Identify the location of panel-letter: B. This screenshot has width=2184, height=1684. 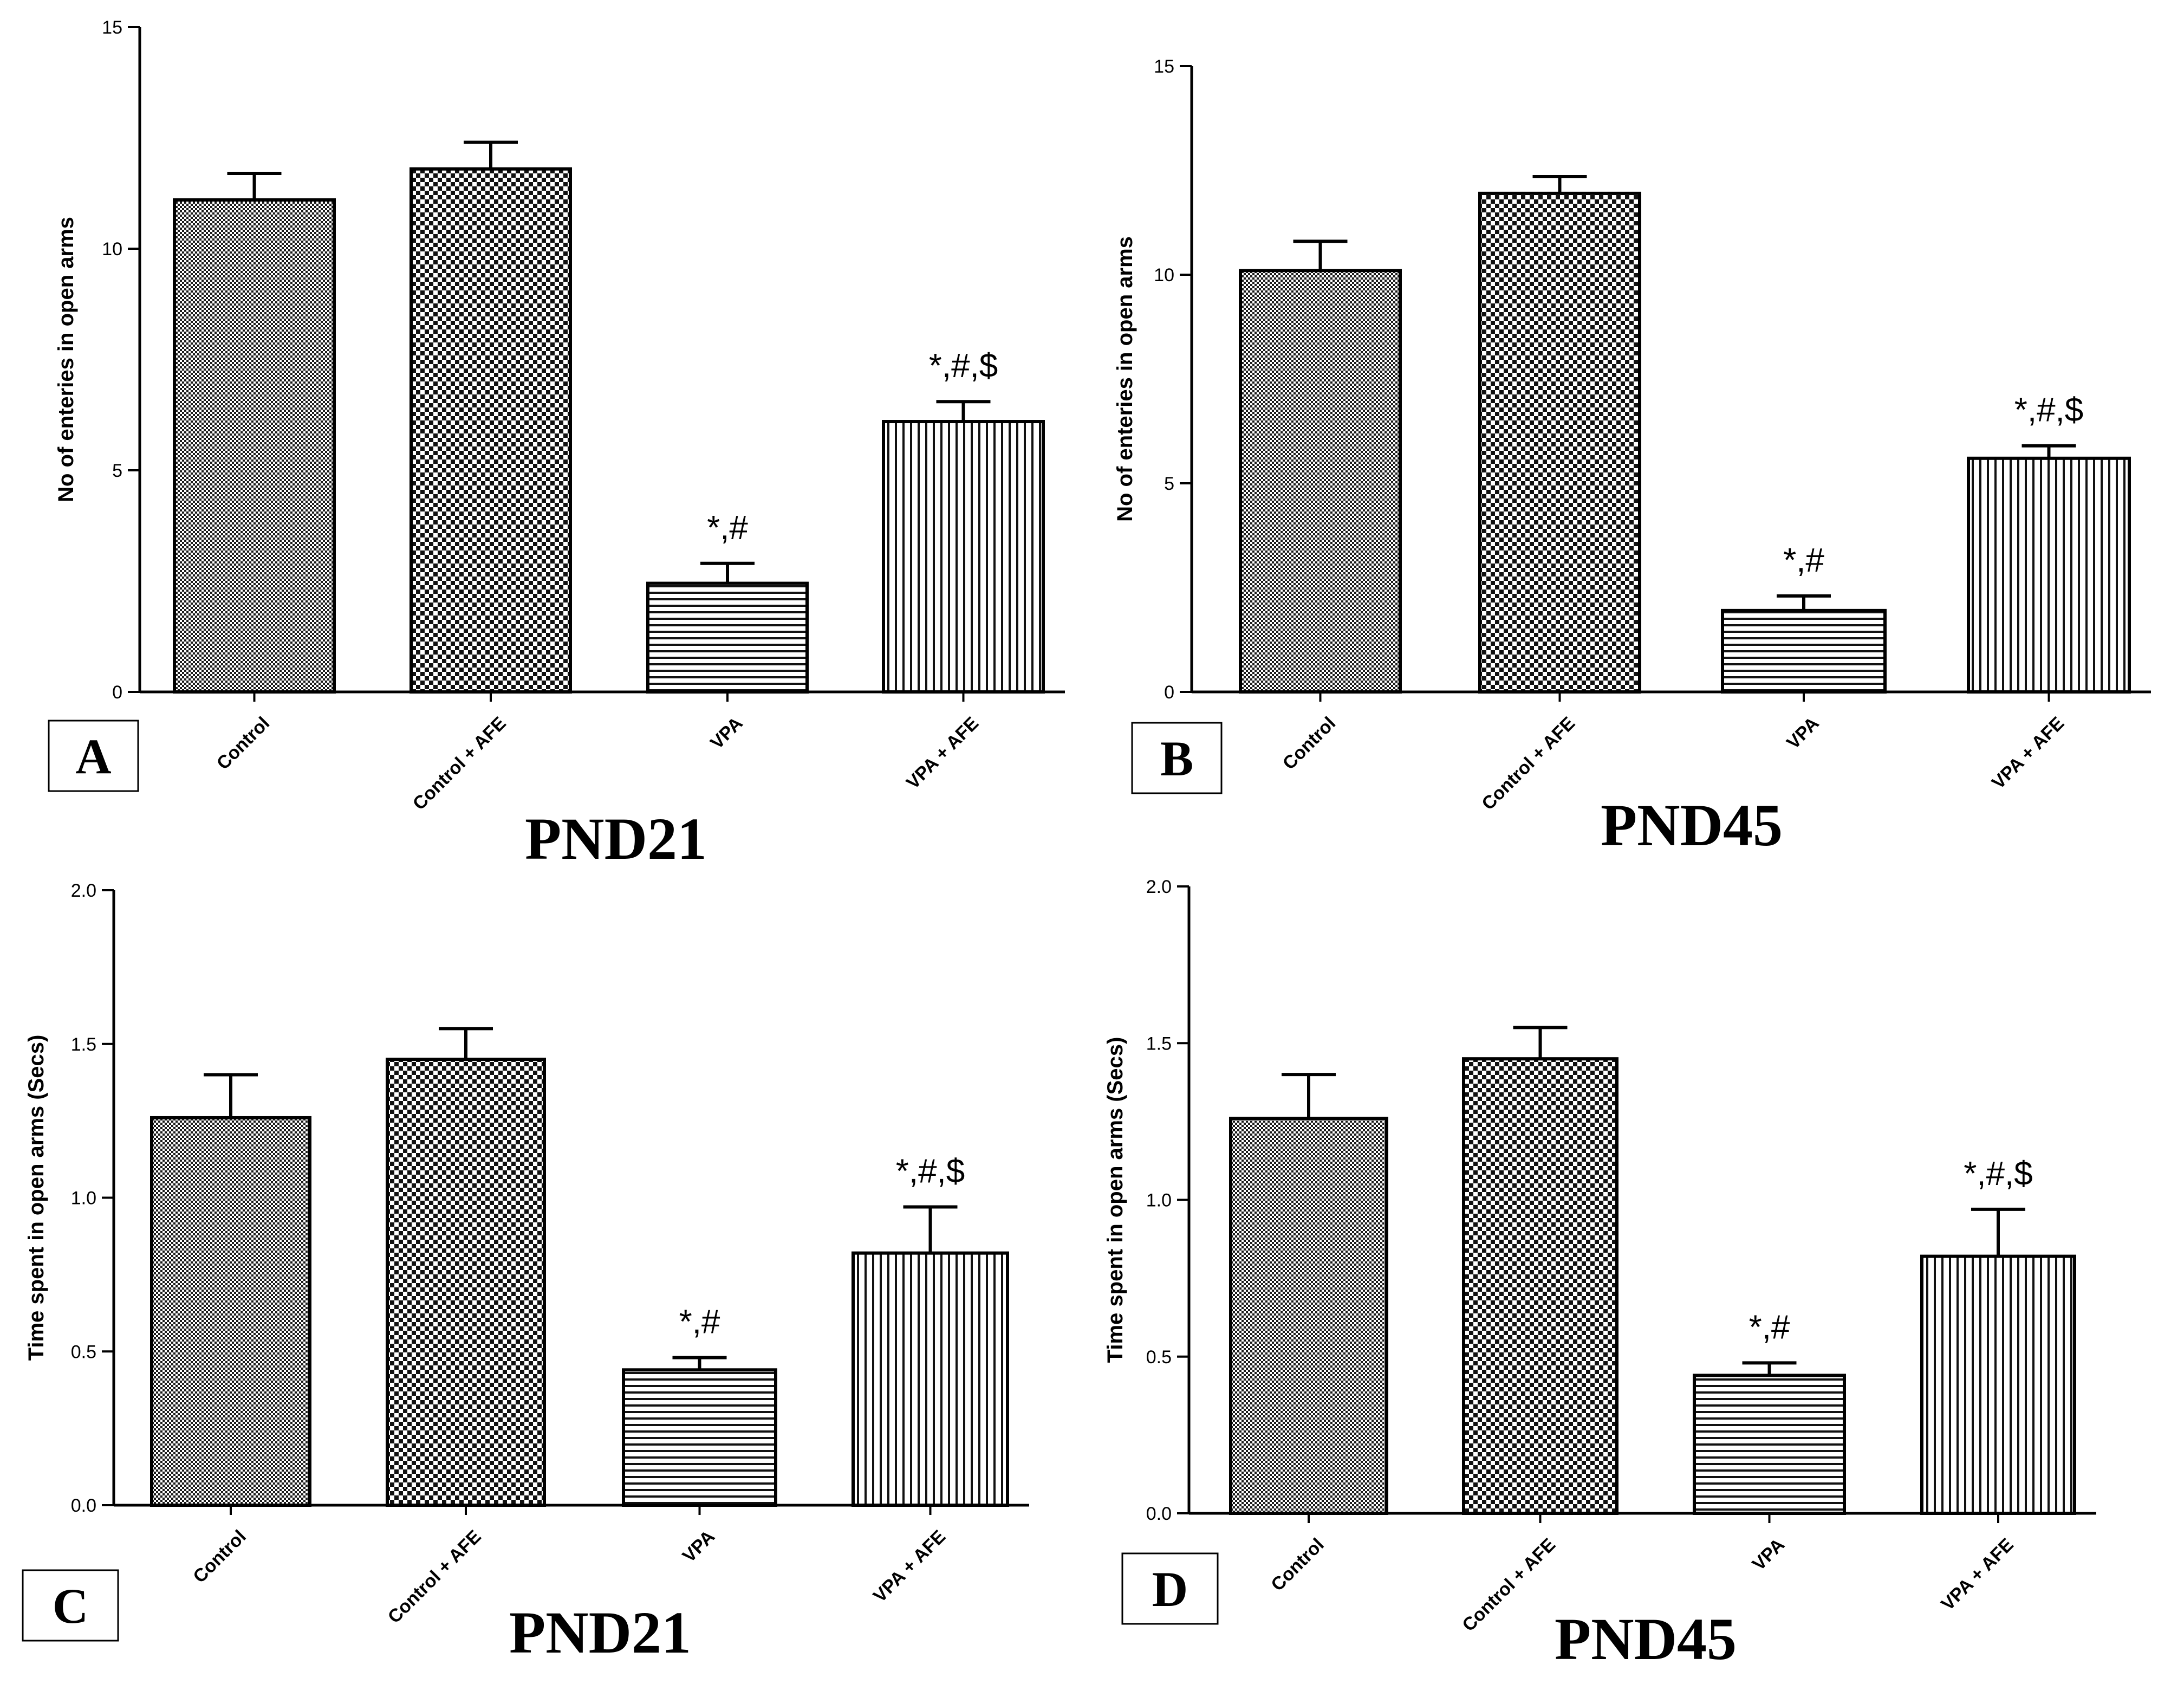
(1176, 758).